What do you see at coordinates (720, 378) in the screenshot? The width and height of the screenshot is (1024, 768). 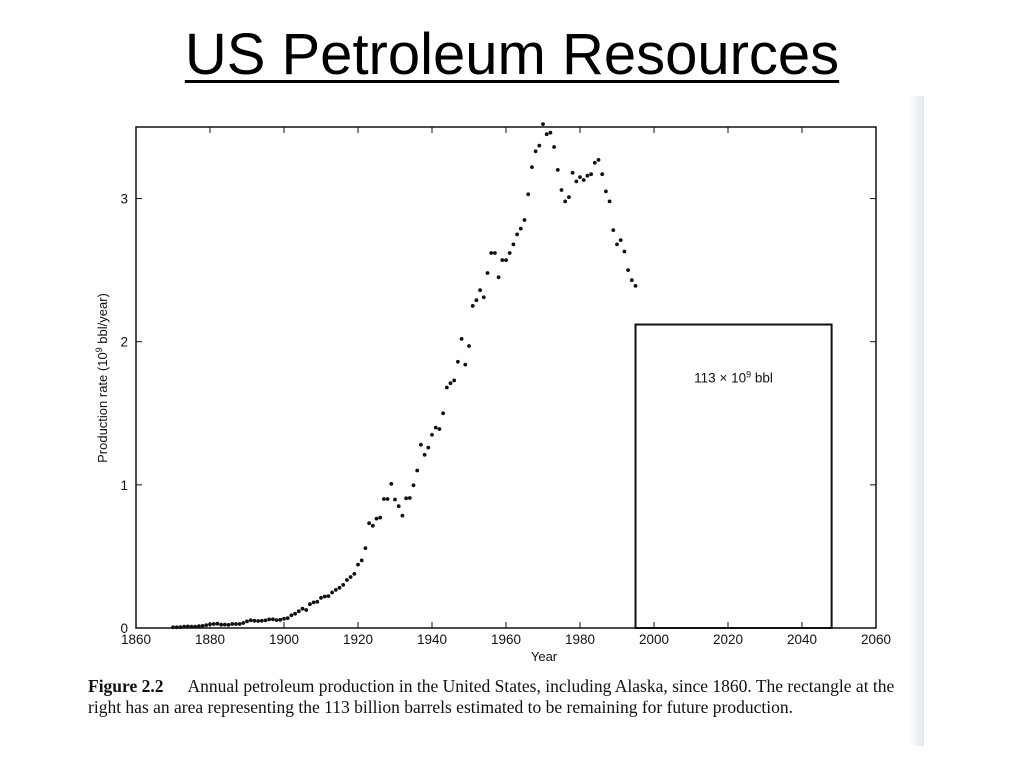 I see `remaining-box-label-main: 113 × 10` at bounding box center [720, 378].